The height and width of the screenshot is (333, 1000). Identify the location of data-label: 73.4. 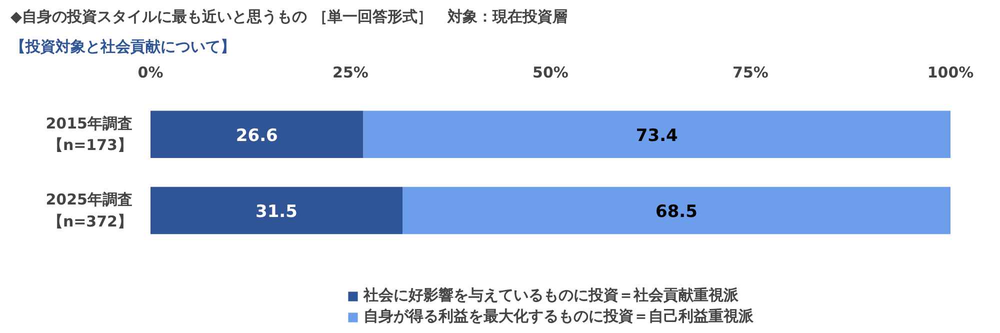
(657, 136).